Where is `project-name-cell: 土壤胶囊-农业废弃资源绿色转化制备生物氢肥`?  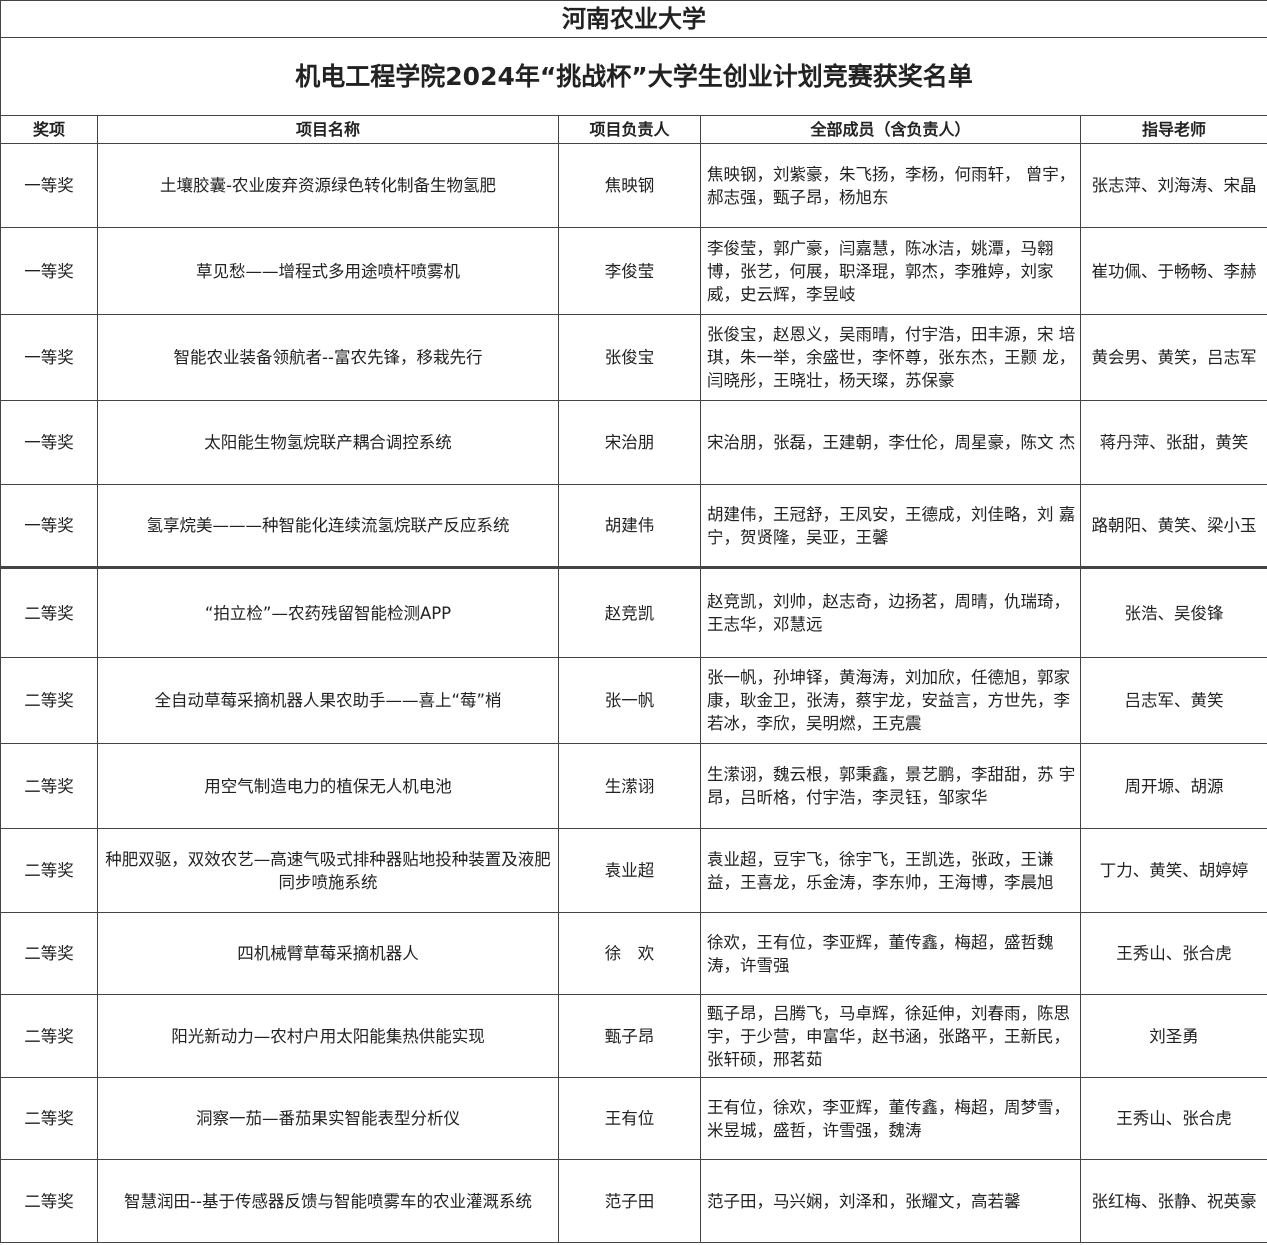 project-name-cell: 土壤胶囊-农业废弃资源绿色转化制备生物氢肥 is located at coordinates (328, 185).